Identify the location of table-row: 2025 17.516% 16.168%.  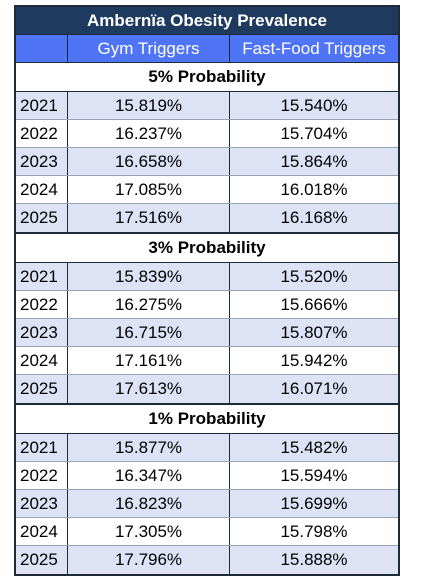
(207, 218).